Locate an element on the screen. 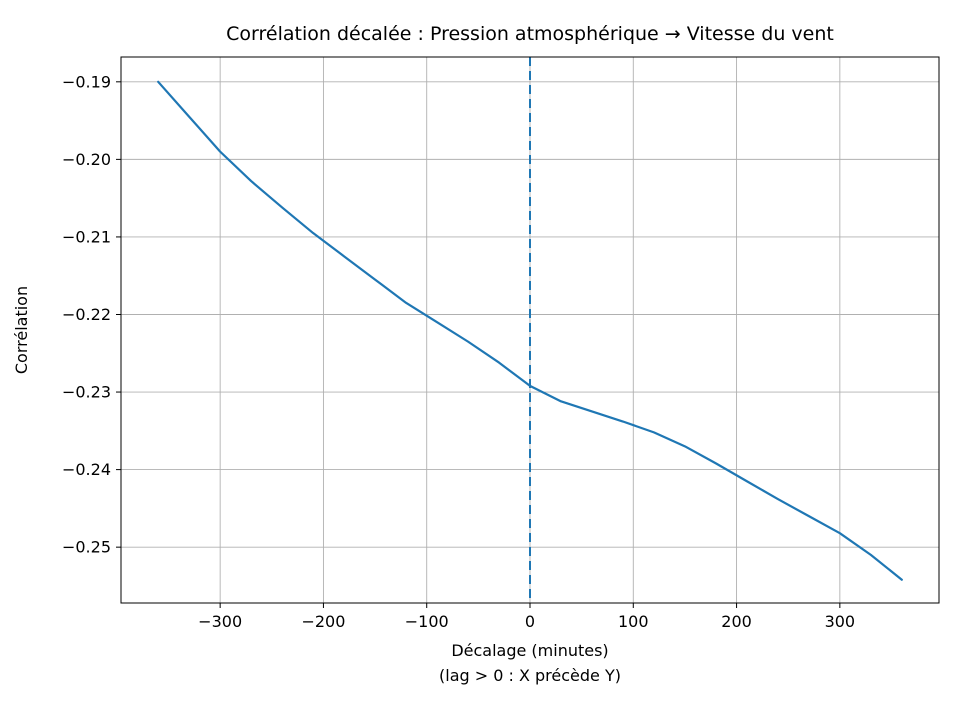 The height and width of the screenshot is (720, 960). x-tick-label: 0 is located at coordinates (530, 621).